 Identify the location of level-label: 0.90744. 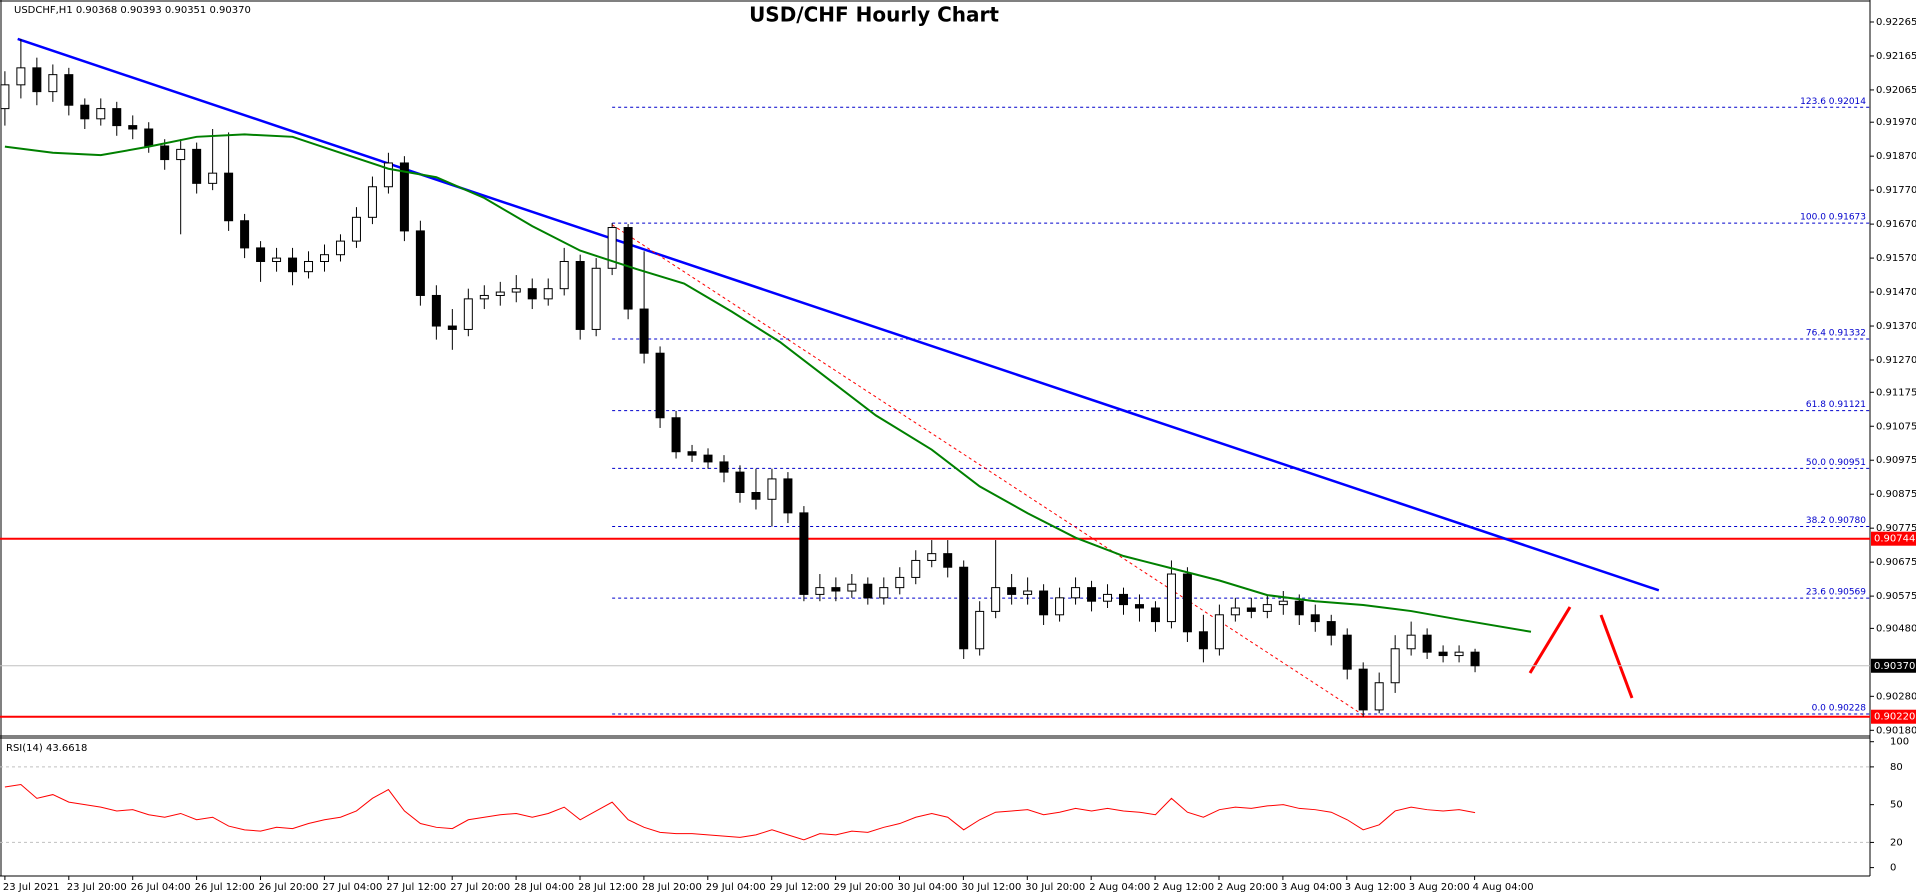
(1894, 539).